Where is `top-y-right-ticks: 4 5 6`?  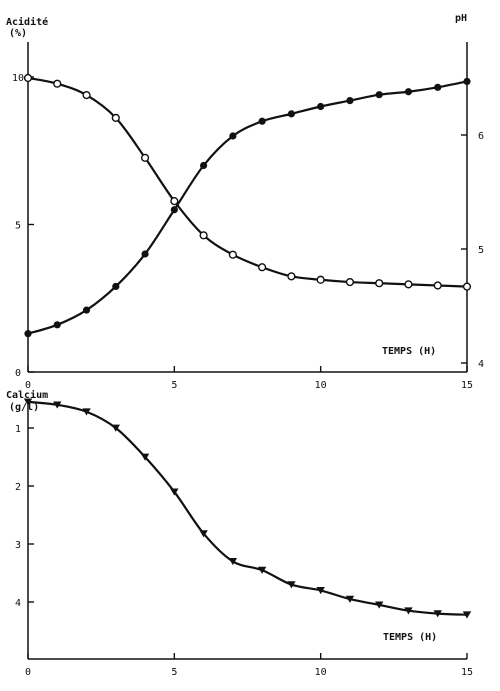
top-y-right-ticks: 4 5 6 is located at coordinates (472, 250).